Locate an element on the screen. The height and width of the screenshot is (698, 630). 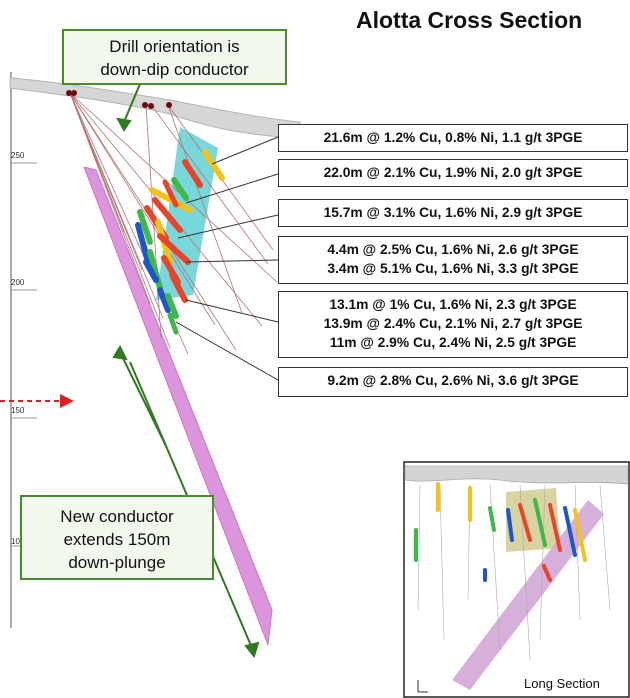
result-box-3: 15.7m @ 3.1% Cu, 1.6% Ni, 2.9 g/t 3PGE is located at coordinates (453, 213).